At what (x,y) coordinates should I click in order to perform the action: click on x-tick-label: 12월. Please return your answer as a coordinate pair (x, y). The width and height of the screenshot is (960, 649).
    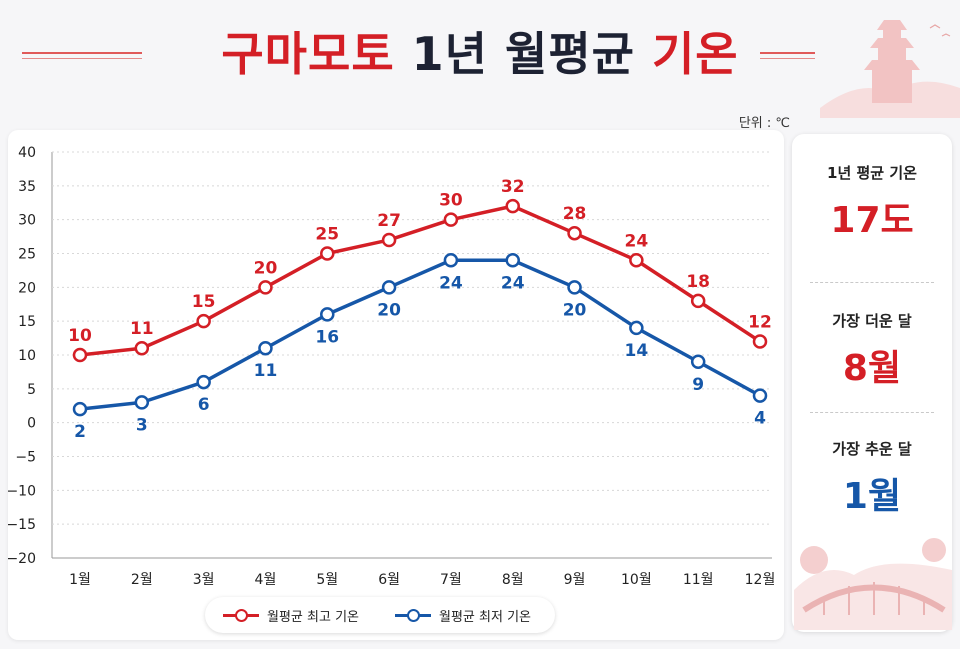
    Looking at the image, I should click on (760, 580).